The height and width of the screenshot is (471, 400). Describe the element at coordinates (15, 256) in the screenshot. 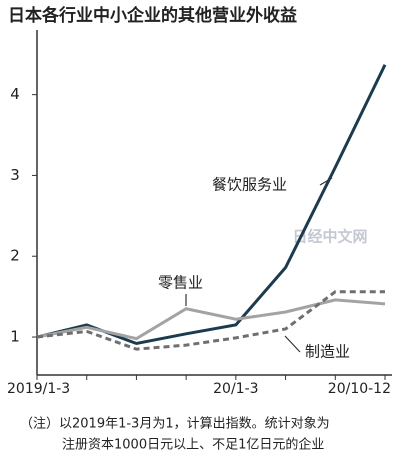

I see `y-tick-label: 2` at that location.